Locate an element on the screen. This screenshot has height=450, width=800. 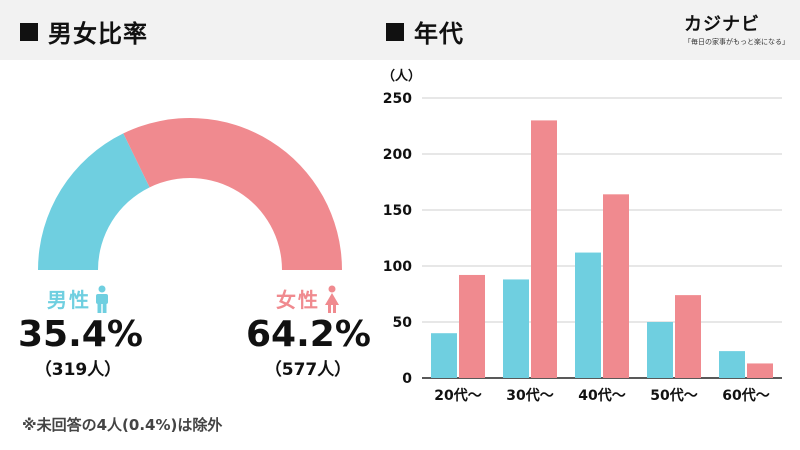
y-tick-label: 250 is located at coordinates (397, 99).